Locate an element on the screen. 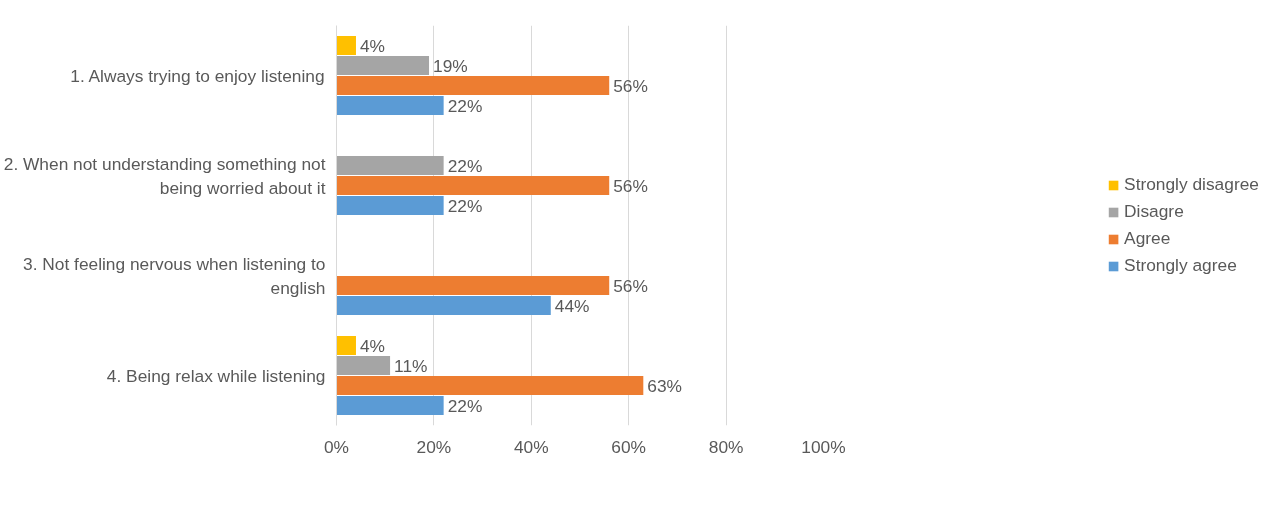 Image resolution: width=1278 pixels, height=506 pixels. data-label: 63% is located at coordinates (664, 385).